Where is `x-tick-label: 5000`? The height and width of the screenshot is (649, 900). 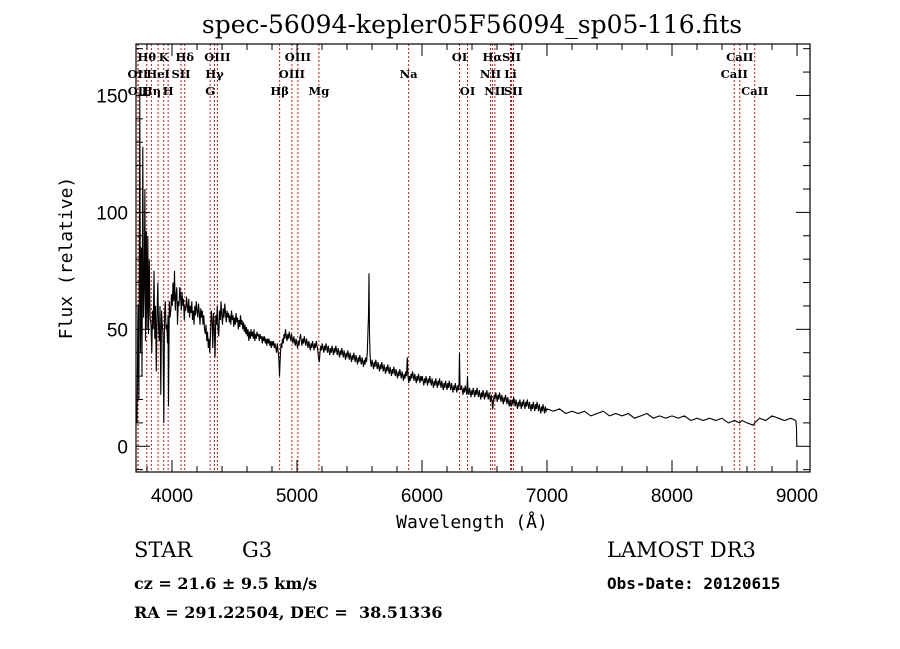 x-tick-label: 5000 is located at coordinates (297, 496).